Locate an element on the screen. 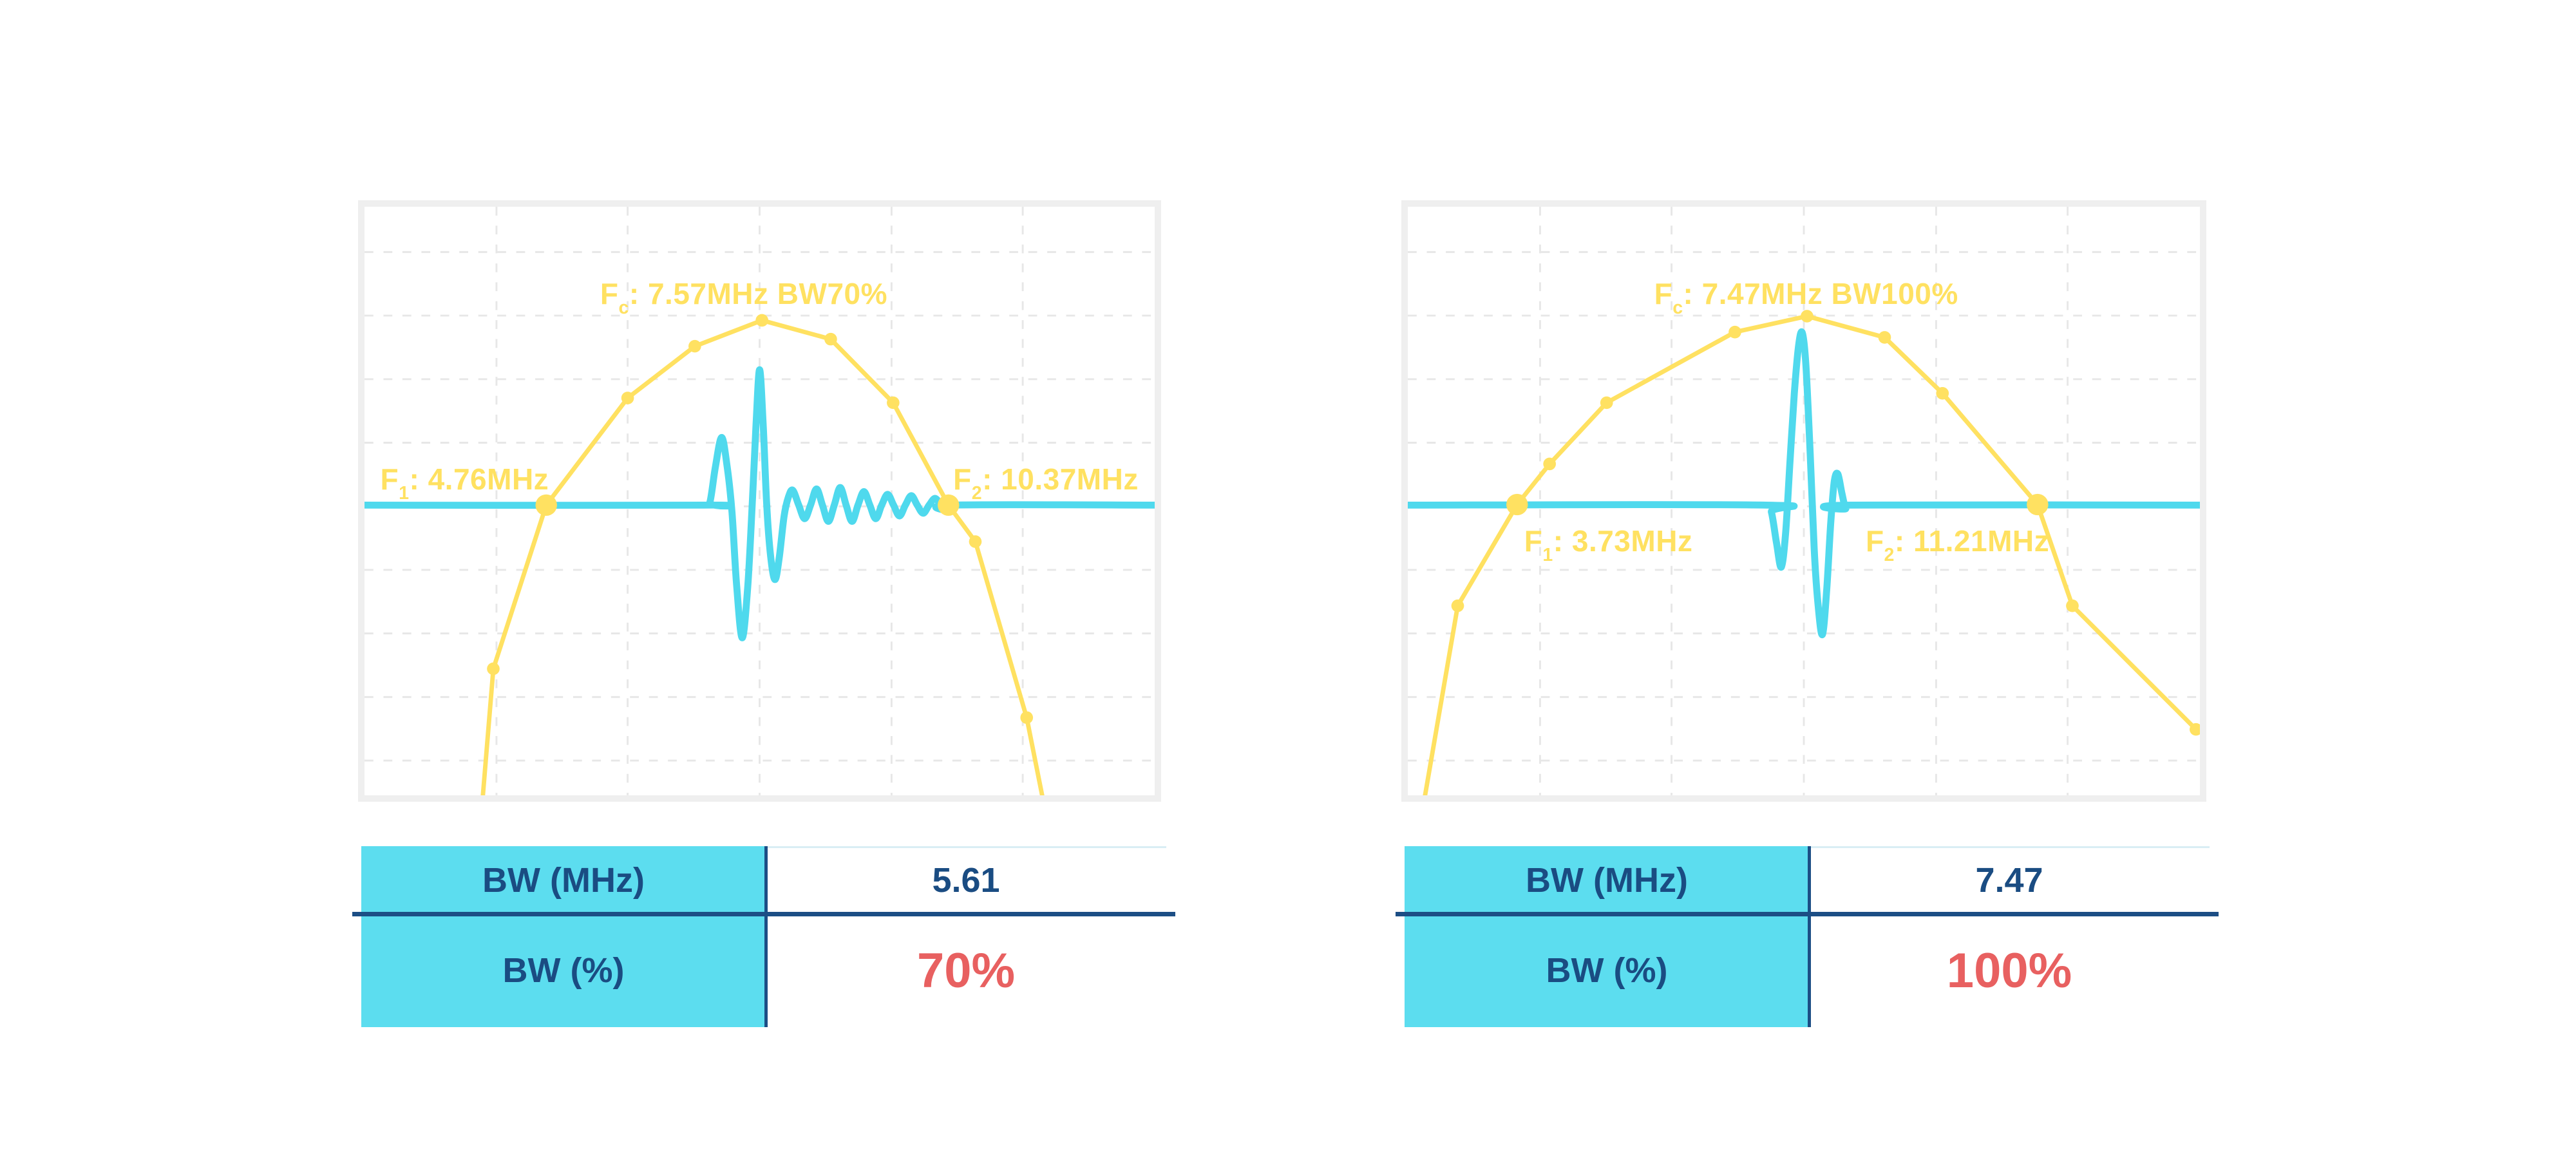 Image resolution: width=2576 pixels, height=1154 pixels. f1-annotation: F1: 4.76MHz is located at coordinates (464, 482).